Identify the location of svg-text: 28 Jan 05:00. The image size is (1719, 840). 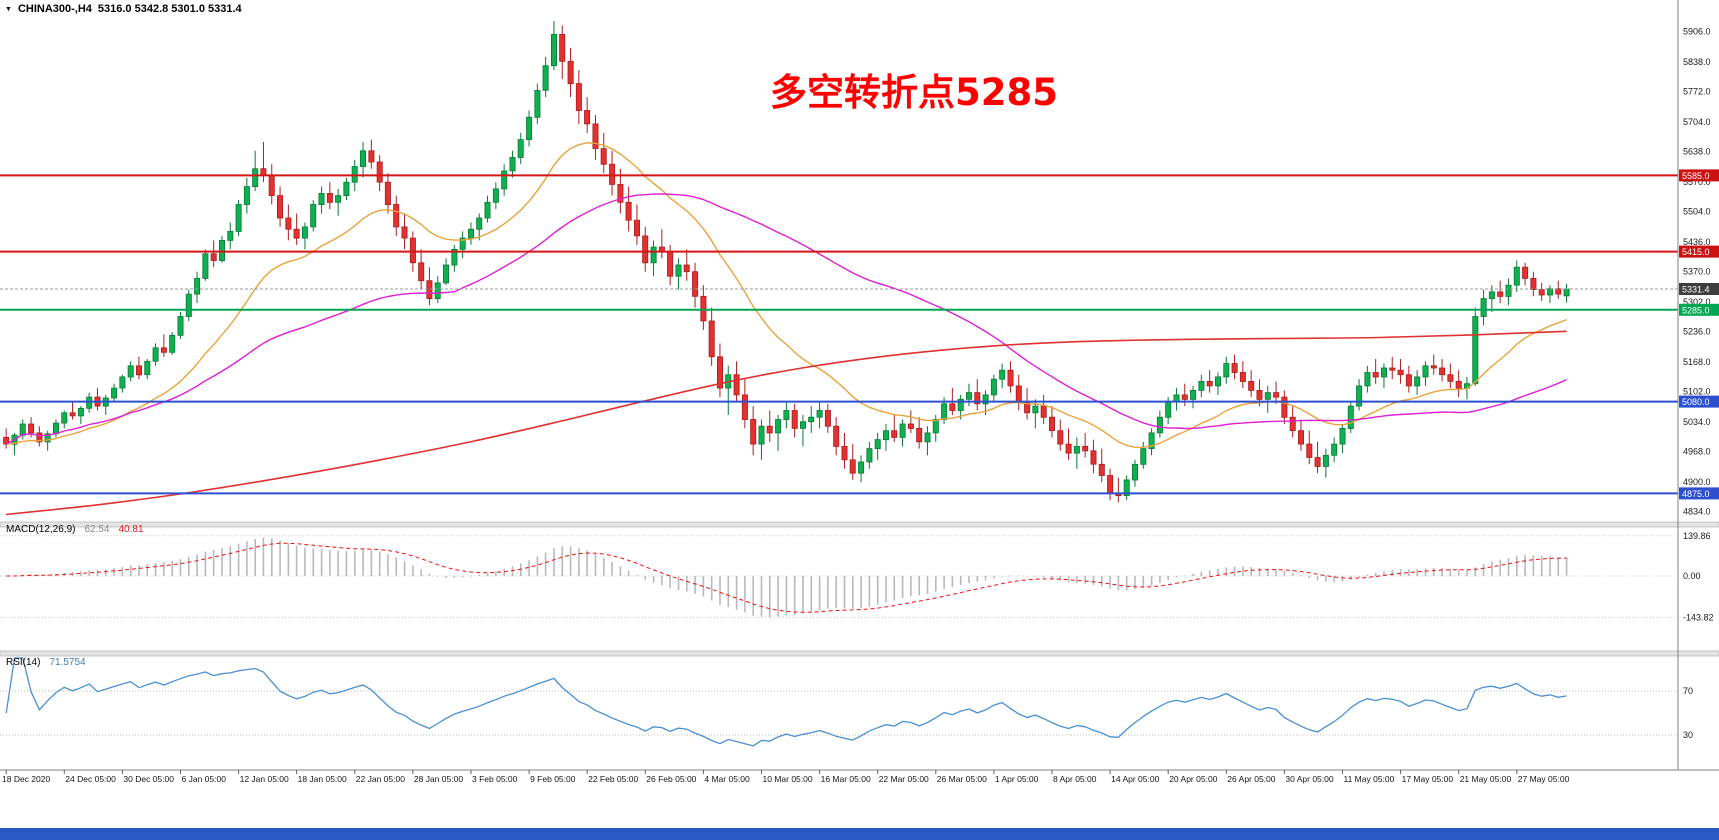
(438, 779).